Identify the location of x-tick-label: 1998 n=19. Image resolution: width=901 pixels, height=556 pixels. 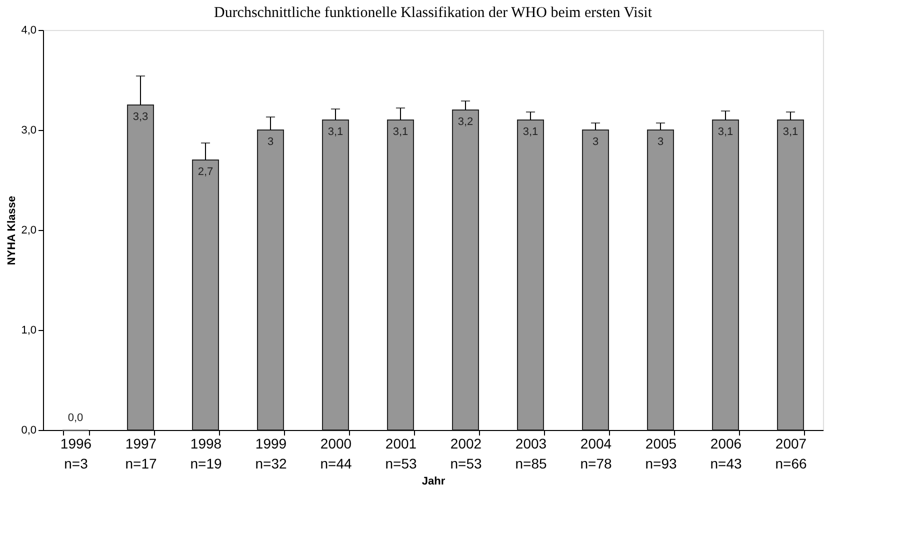
(206, 454).